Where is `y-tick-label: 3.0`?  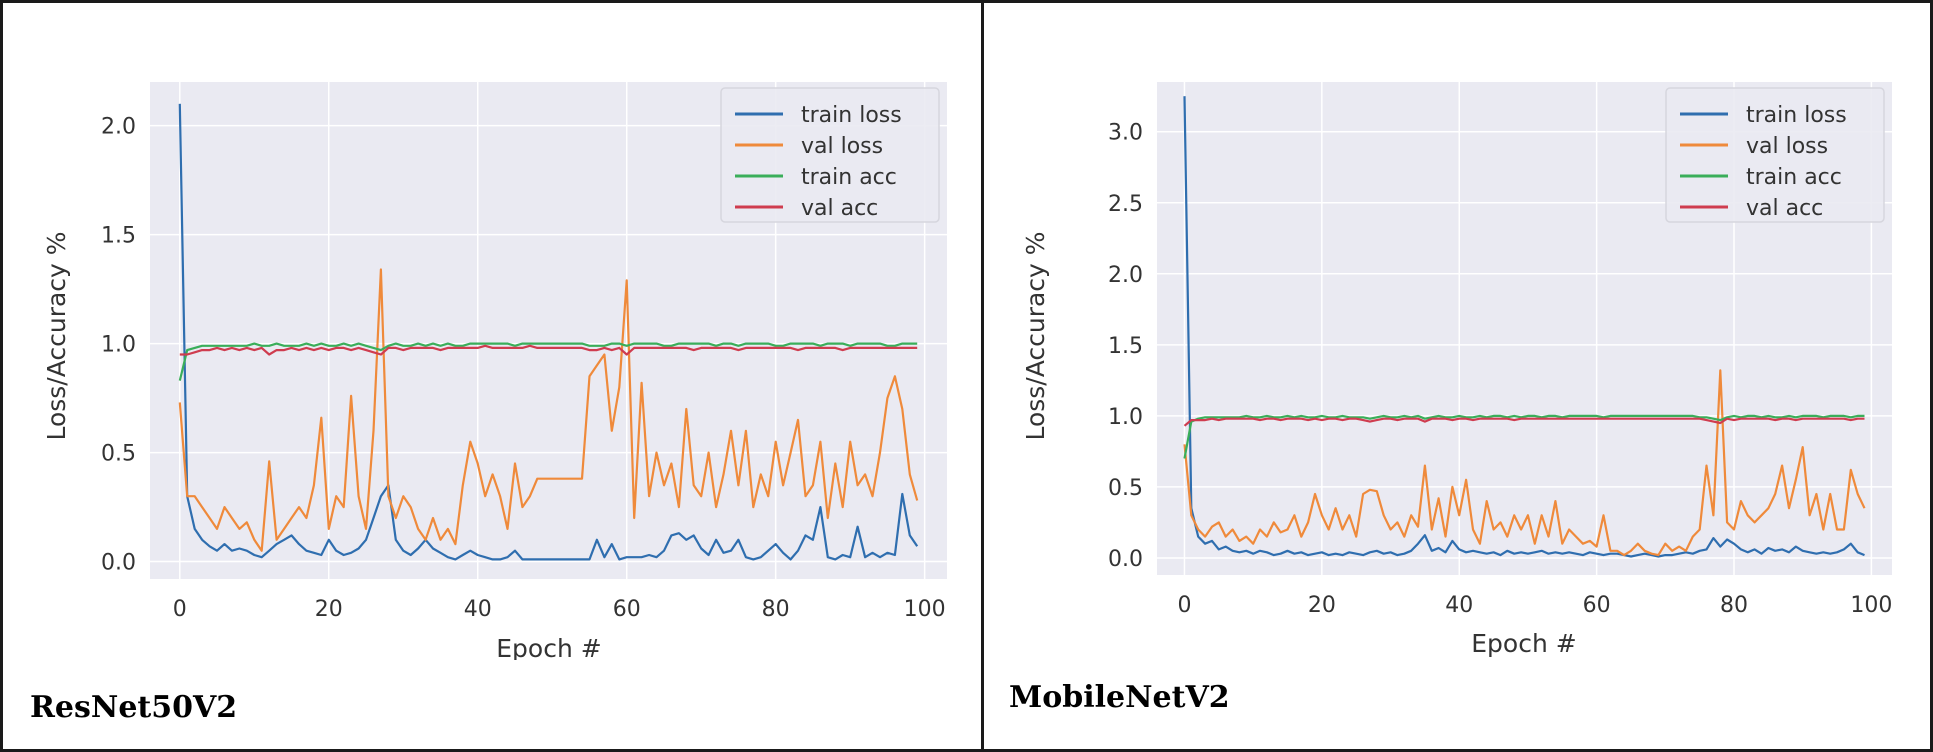
y-tick-label: 3.0 is located at coordinates (1125, 133).